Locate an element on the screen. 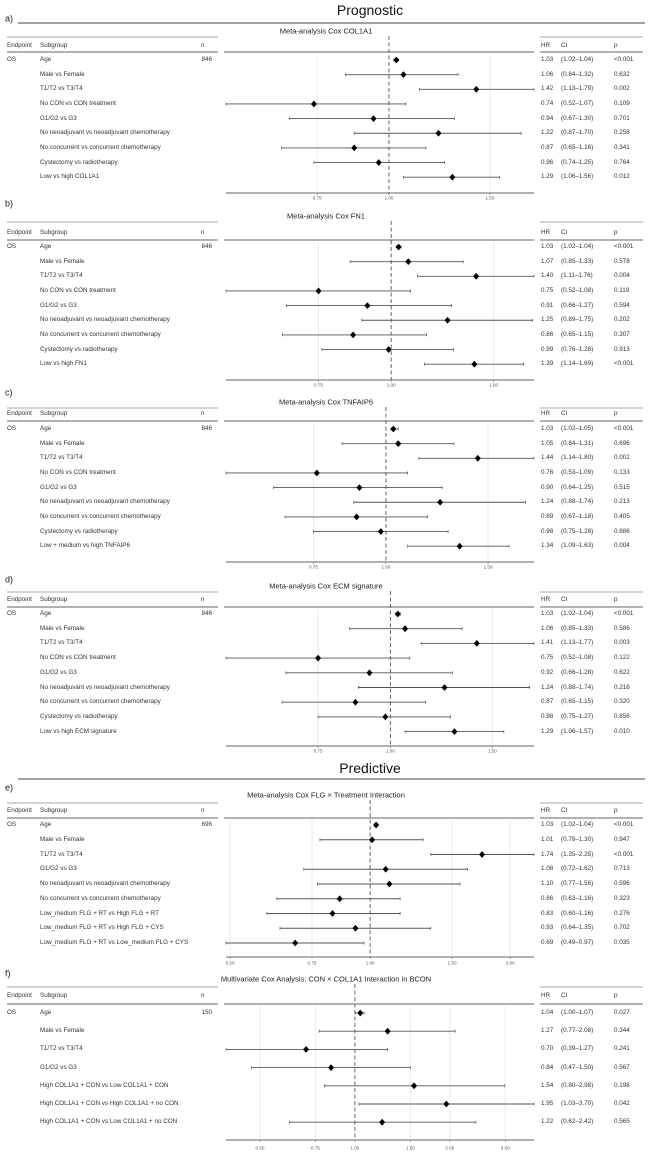 This screenshot has width=649, height=1153. n-cell: 846 is located at coordinates (206, 428).